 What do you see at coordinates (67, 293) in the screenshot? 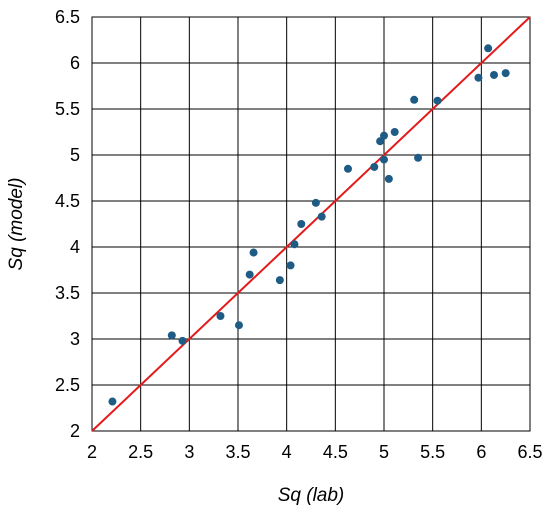
I see `y-tick-label-3: 3.5` at bounding box center [67, 293].